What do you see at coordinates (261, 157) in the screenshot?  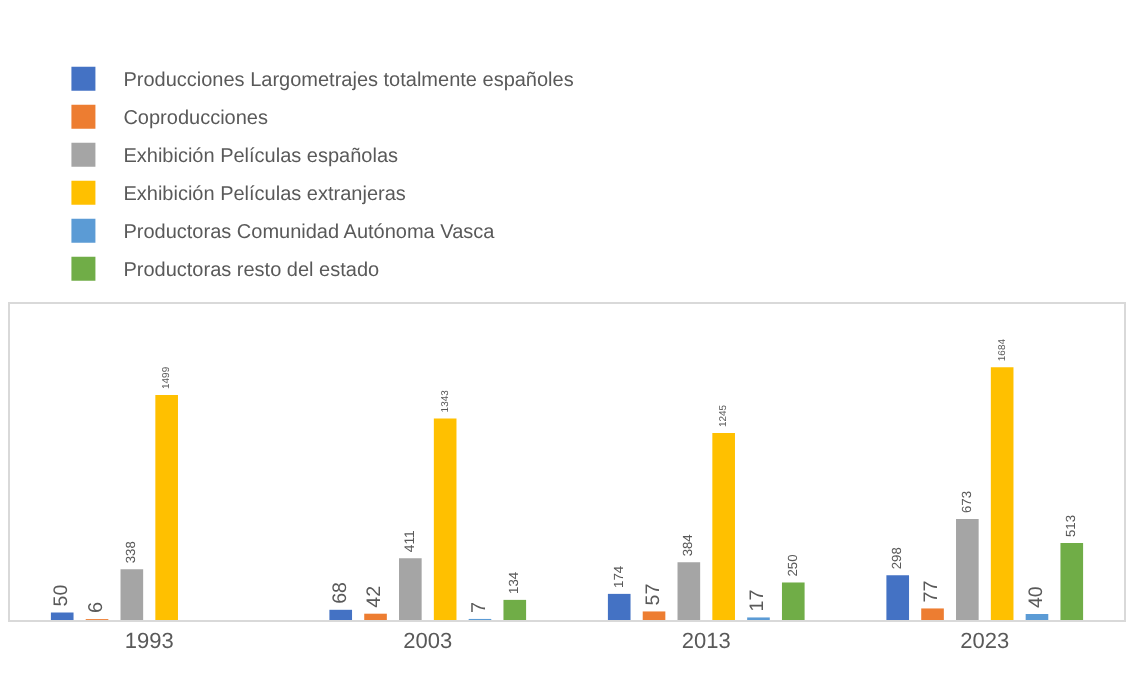 I see `legend-label: Exhibición Películas españolas` at bounding box center [261, 157].